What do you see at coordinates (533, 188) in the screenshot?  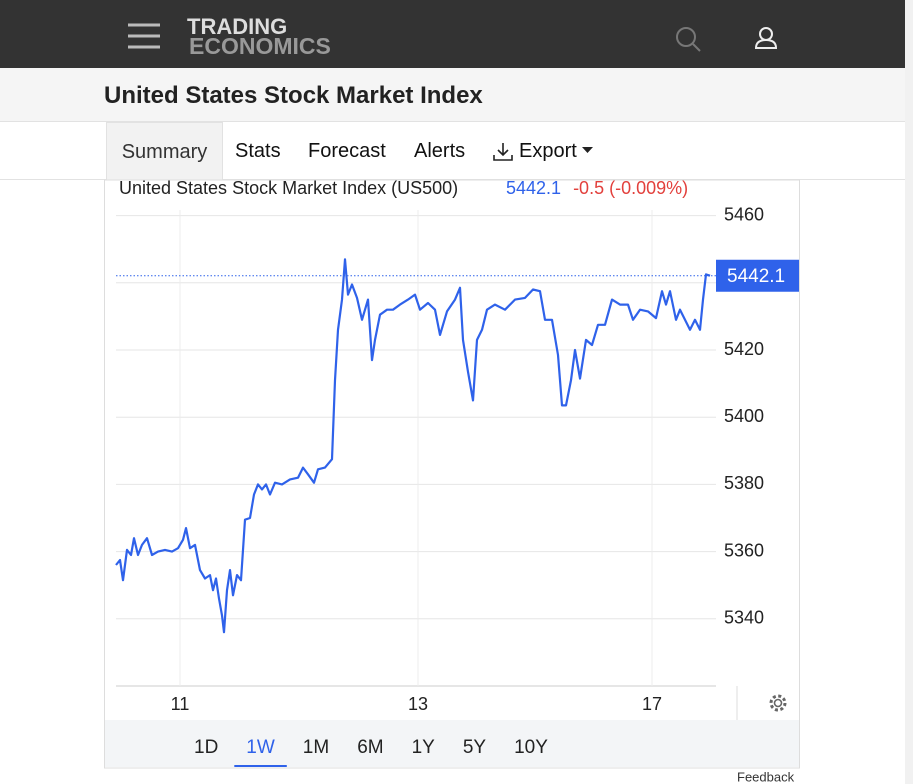 I see `legend-value: 5442.1` at bounding box center [533, 188].